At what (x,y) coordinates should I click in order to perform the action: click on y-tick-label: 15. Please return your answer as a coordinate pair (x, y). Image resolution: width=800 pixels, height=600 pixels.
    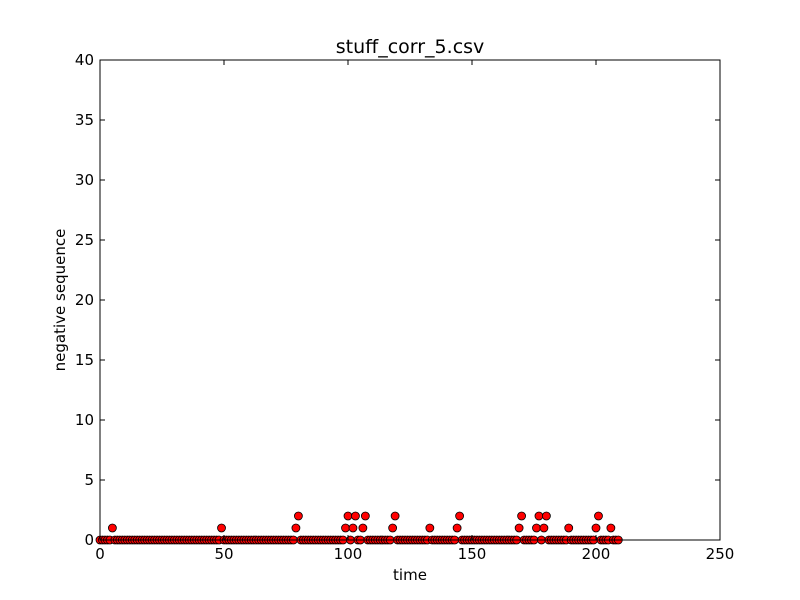
    Looking at the image, I should click on (84, 360).